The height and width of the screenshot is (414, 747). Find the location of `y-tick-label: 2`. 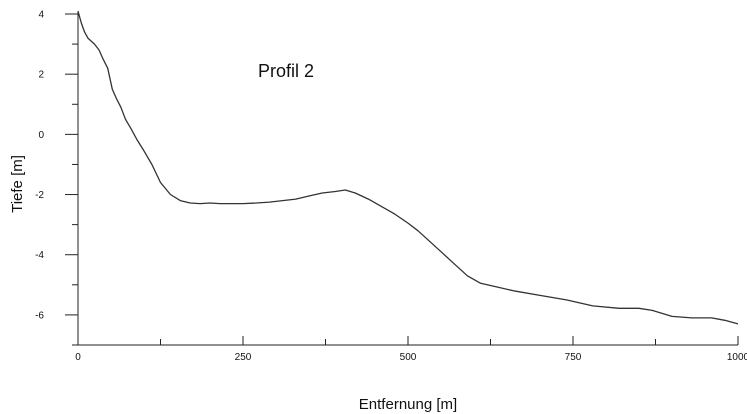

y-tick-label: 2 is located at coordinates (41, 75).